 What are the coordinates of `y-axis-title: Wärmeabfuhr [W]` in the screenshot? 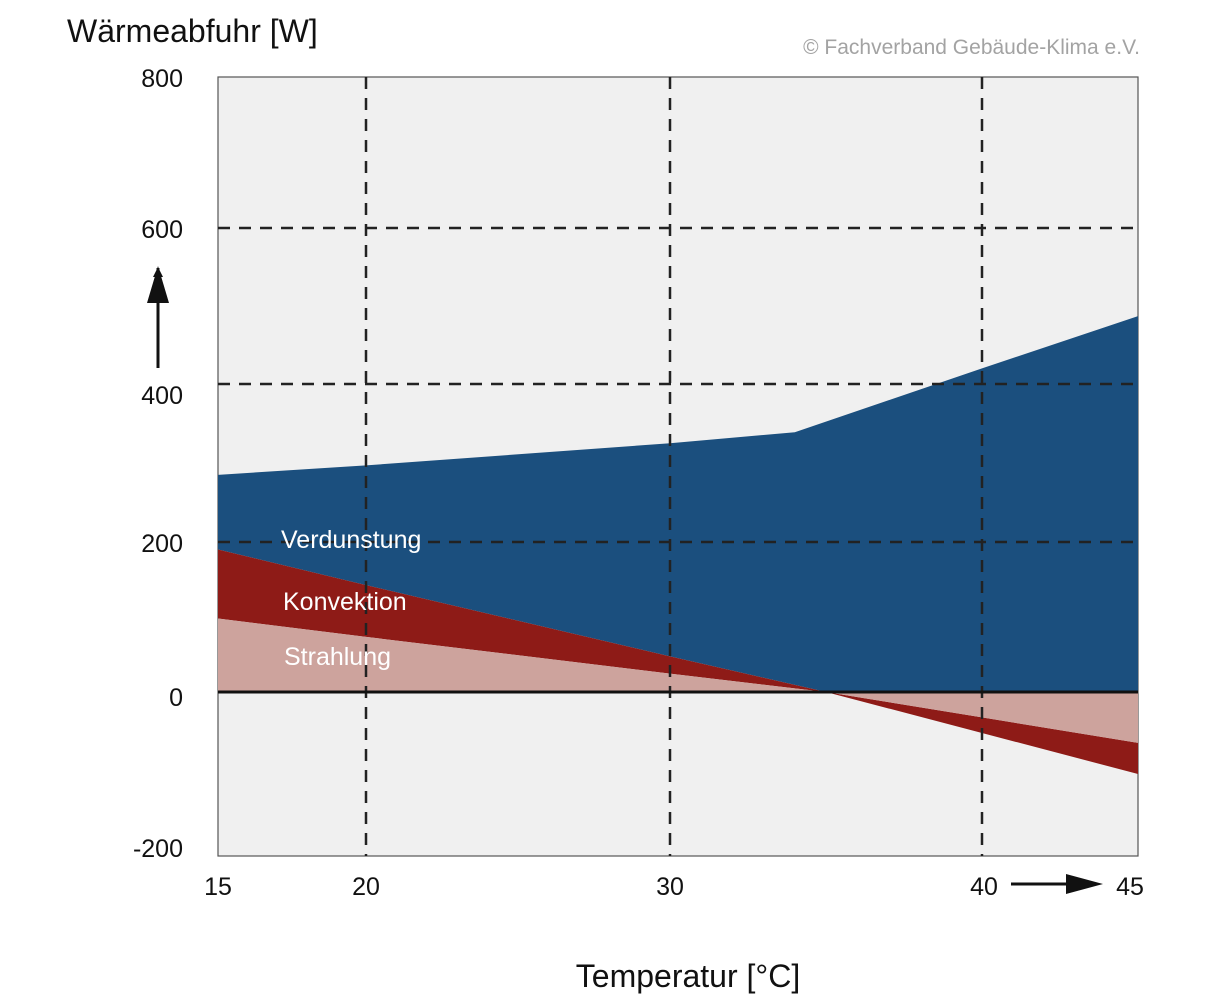 It's located at (192, 31).